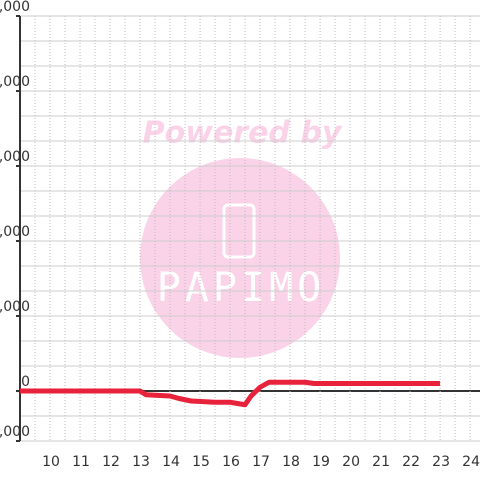 The height and width of the screenshot is (480, 480). I want to click on watermark-icon, so click(239, 231).